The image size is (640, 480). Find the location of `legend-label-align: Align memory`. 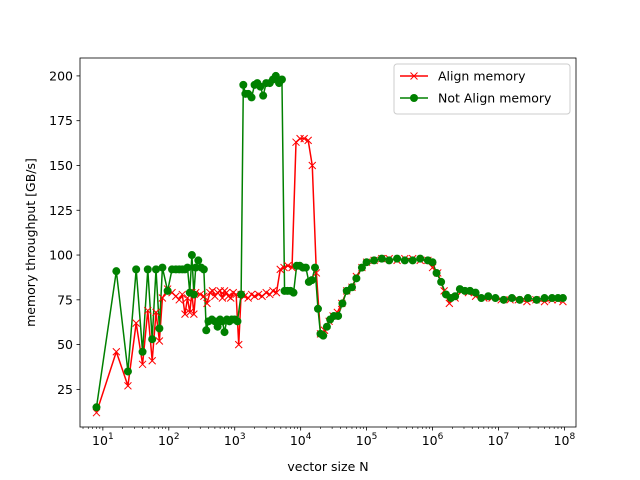

legend-label-align: Align memory is located at coordinates (482, 76).